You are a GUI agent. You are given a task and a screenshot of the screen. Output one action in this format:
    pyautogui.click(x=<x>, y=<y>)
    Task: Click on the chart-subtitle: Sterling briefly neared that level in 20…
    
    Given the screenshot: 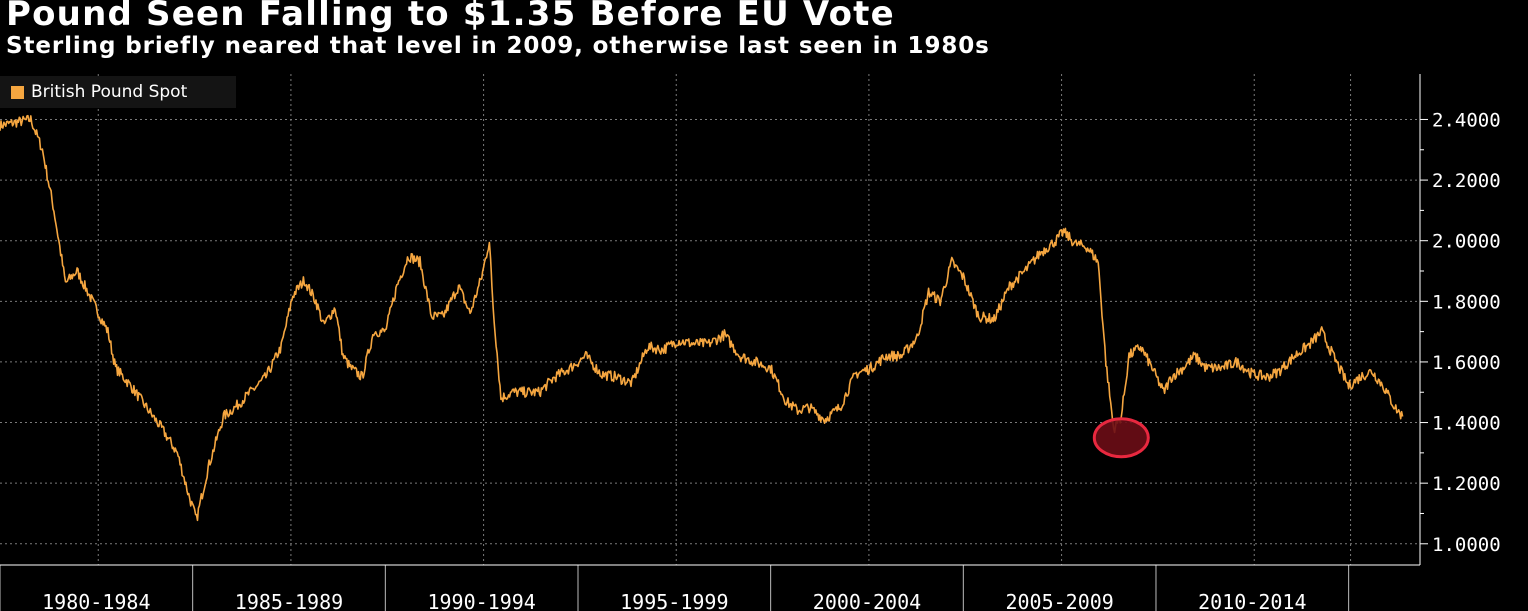 What is the action you would take?
    pyautogui.click(x=498, y=46)
    